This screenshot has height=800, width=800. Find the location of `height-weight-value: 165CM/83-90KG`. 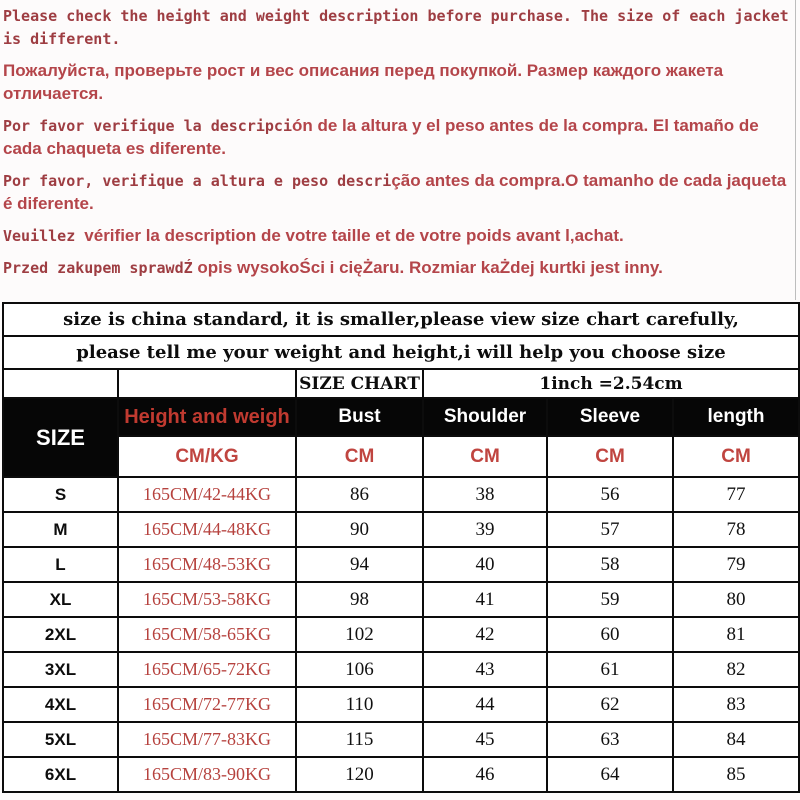

height-weight-value: 165CM/83-90KG is located at coordinates (207, 774).